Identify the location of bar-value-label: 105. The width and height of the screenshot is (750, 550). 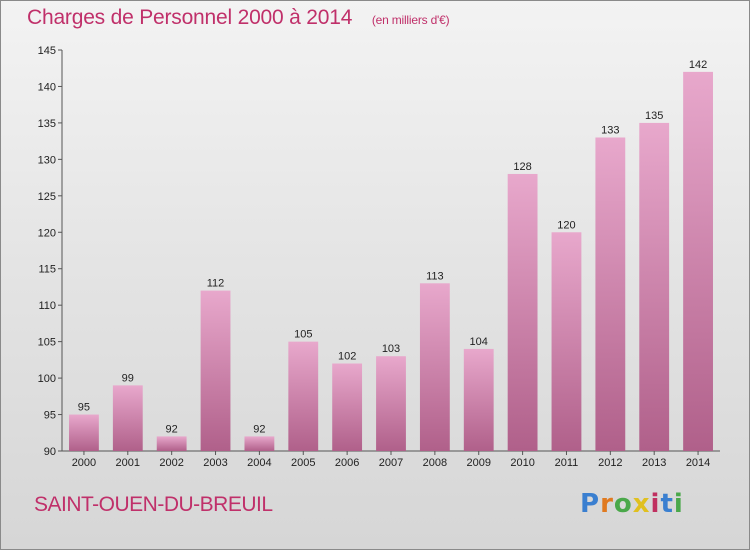
(303, 335).